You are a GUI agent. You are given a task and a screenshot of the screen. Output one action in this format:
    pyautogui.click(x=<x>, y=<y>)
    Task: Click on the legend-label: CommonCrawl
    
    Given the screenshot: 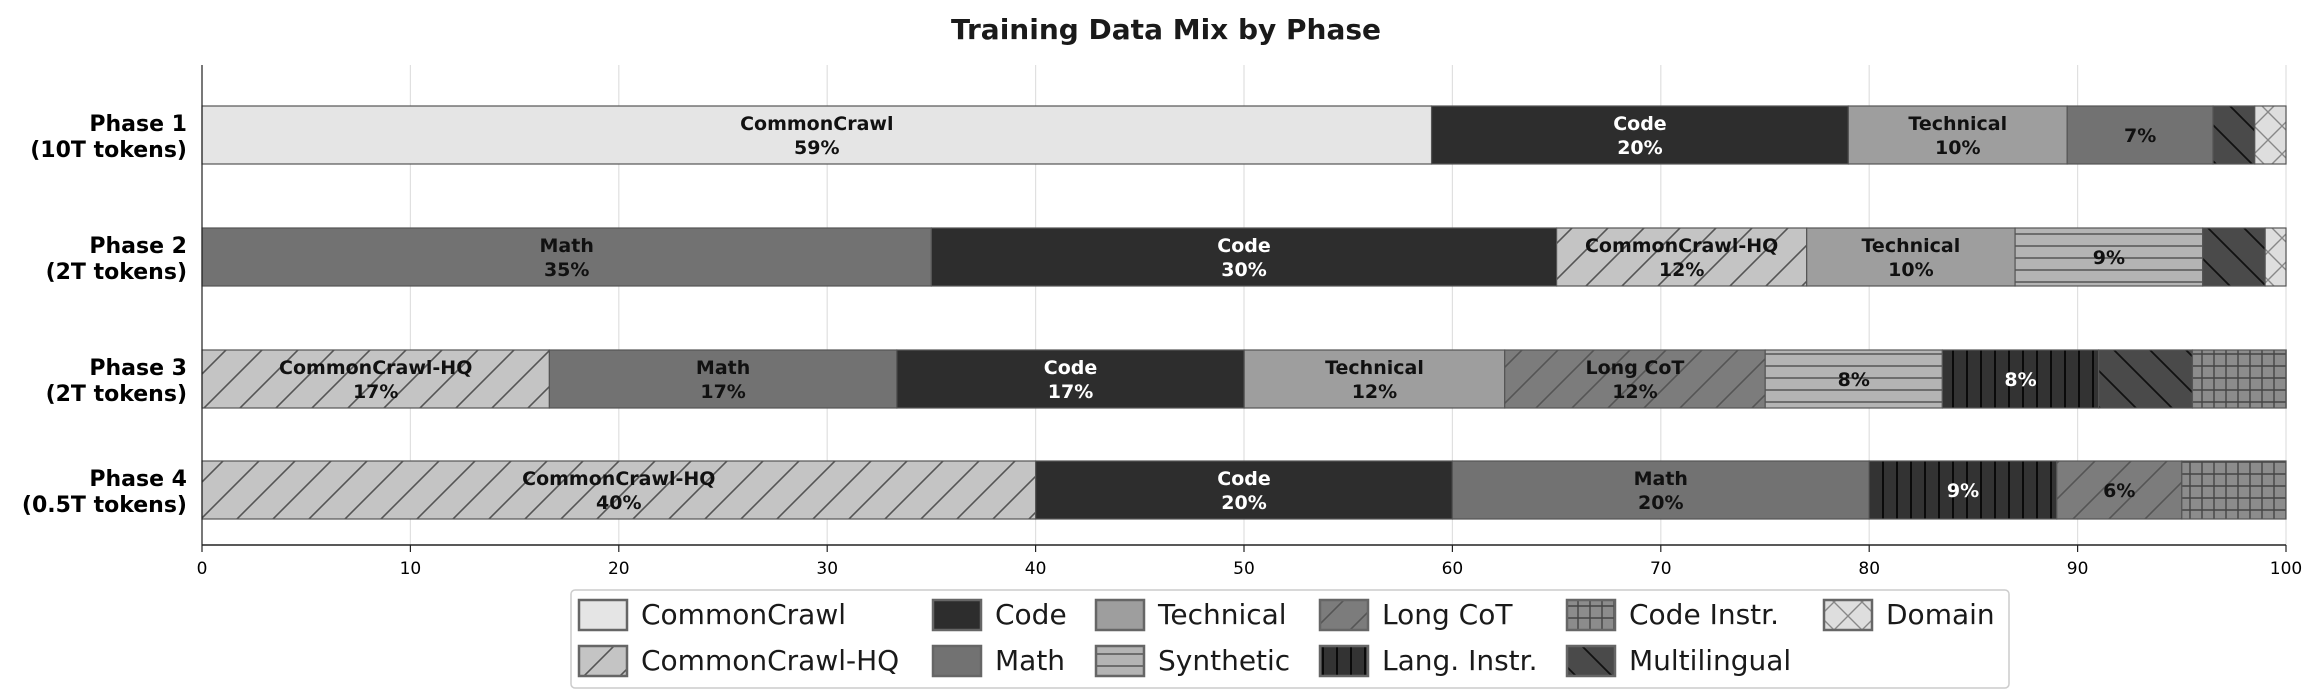 What is the action you would take?
    pyautogui.click(x=743, y=614)
    